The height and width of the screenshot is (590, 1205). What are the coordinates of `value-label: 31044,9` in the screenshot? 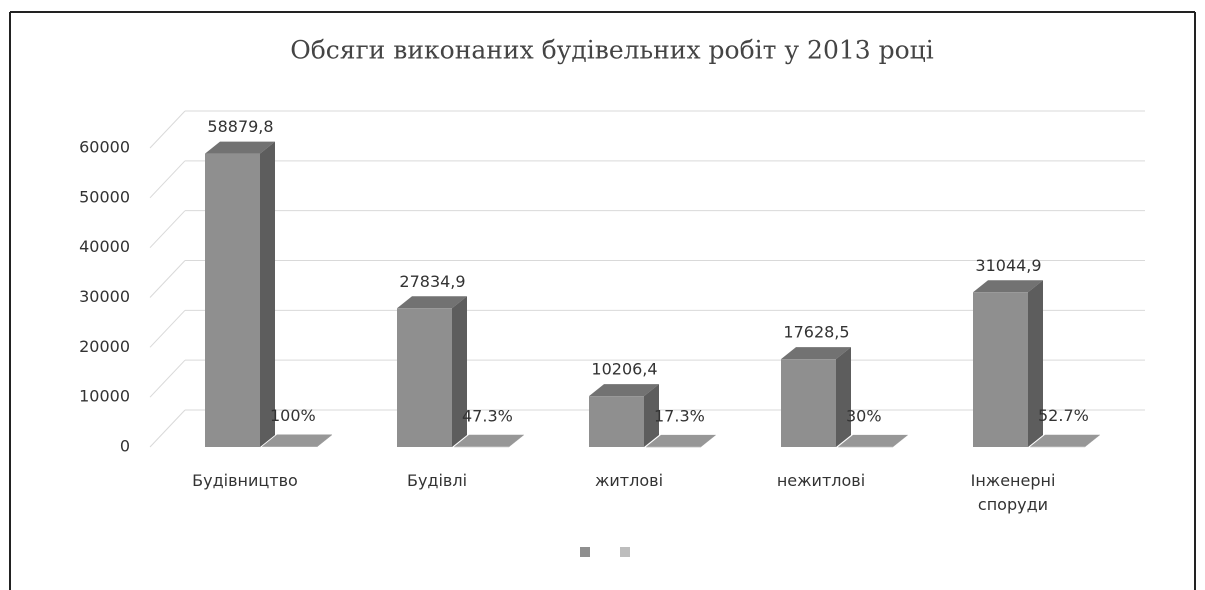 It's located at (1008, 265).